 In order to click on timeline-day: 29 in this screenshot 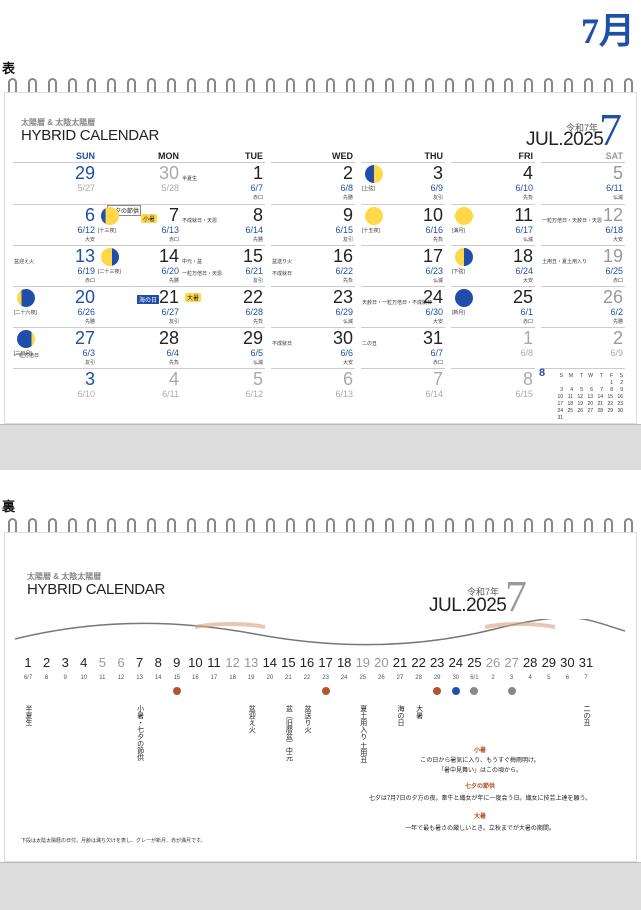, I will do `click(549, 662)`.